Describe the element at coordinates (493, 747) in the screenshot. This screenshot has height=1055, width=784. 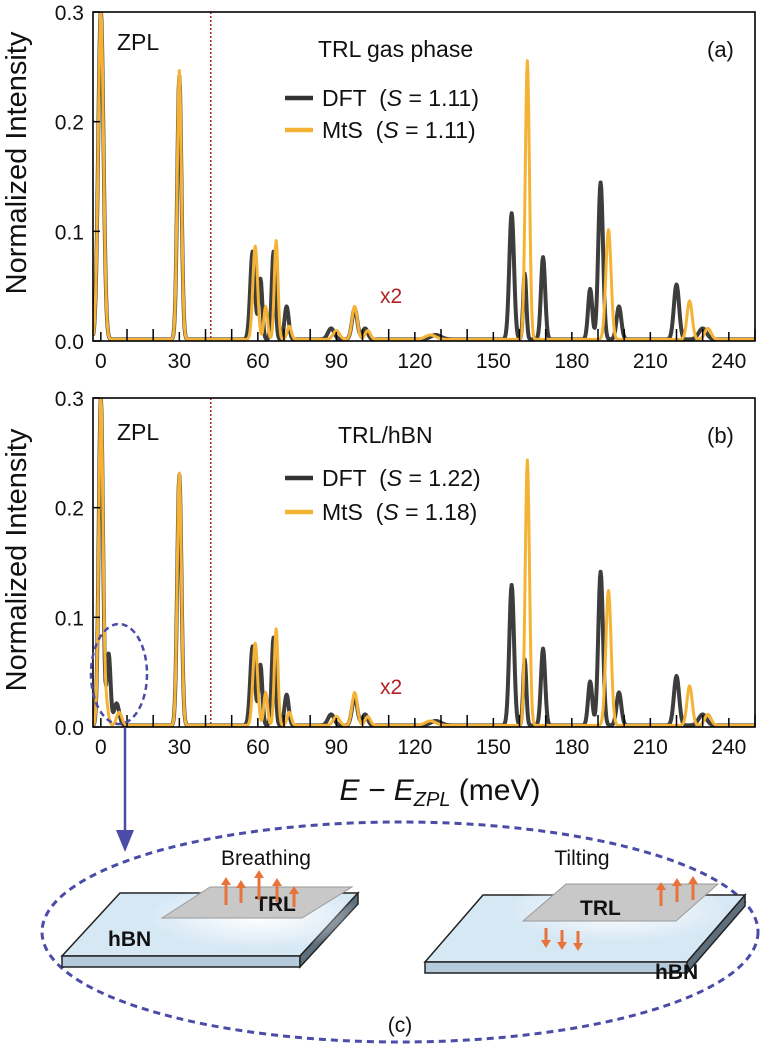
I see `x-tick-label-b: 150` at that location.